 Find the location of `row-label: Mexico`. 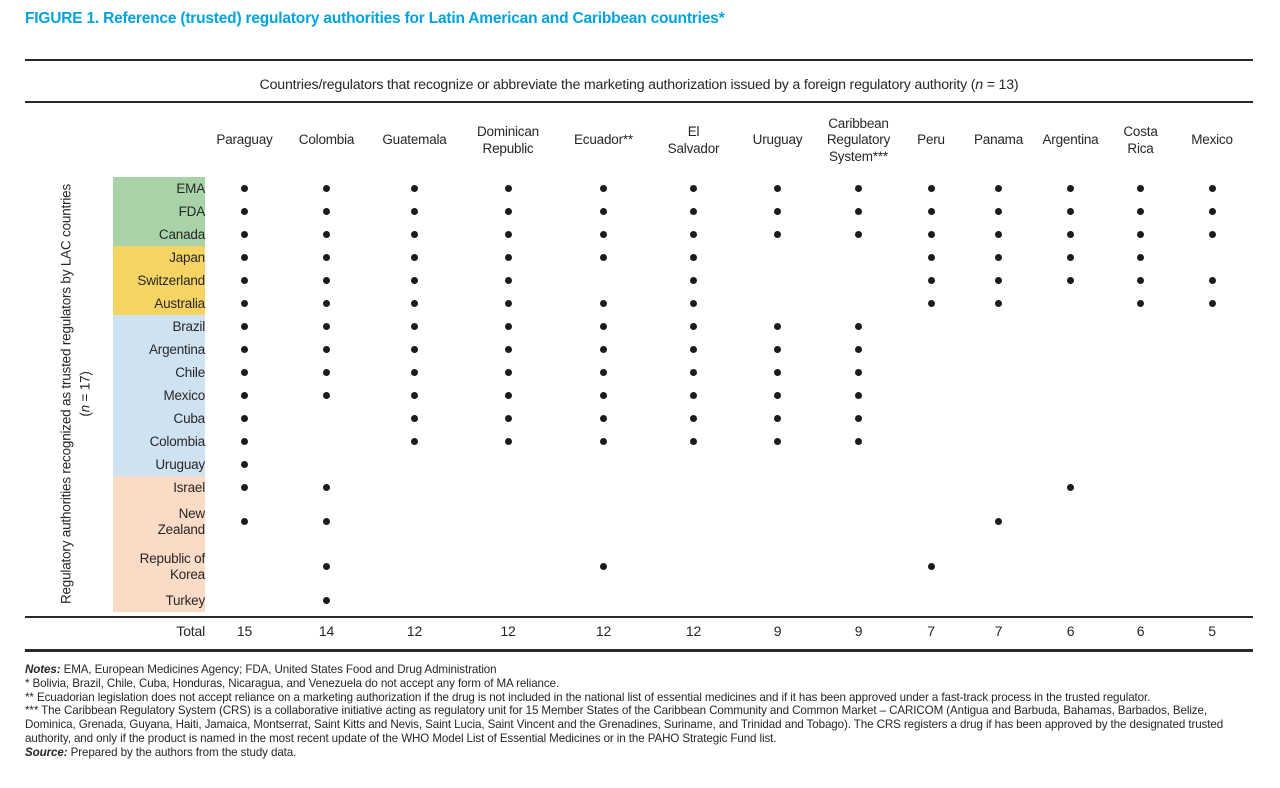

row-label: Mexico is located at coordinates (159, 395).